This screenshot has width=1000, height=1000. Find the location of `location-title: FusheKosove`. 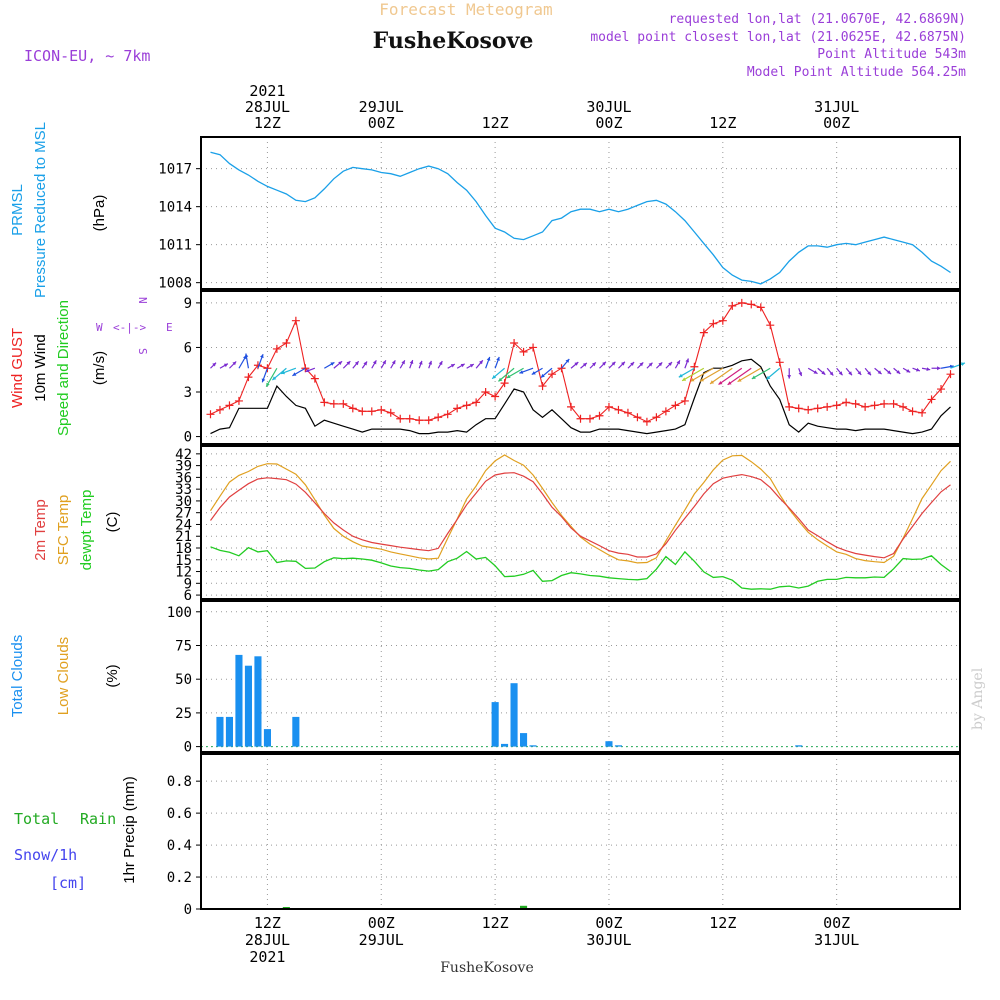

location-title: FusheKosove is located at coordinates (453, 41).